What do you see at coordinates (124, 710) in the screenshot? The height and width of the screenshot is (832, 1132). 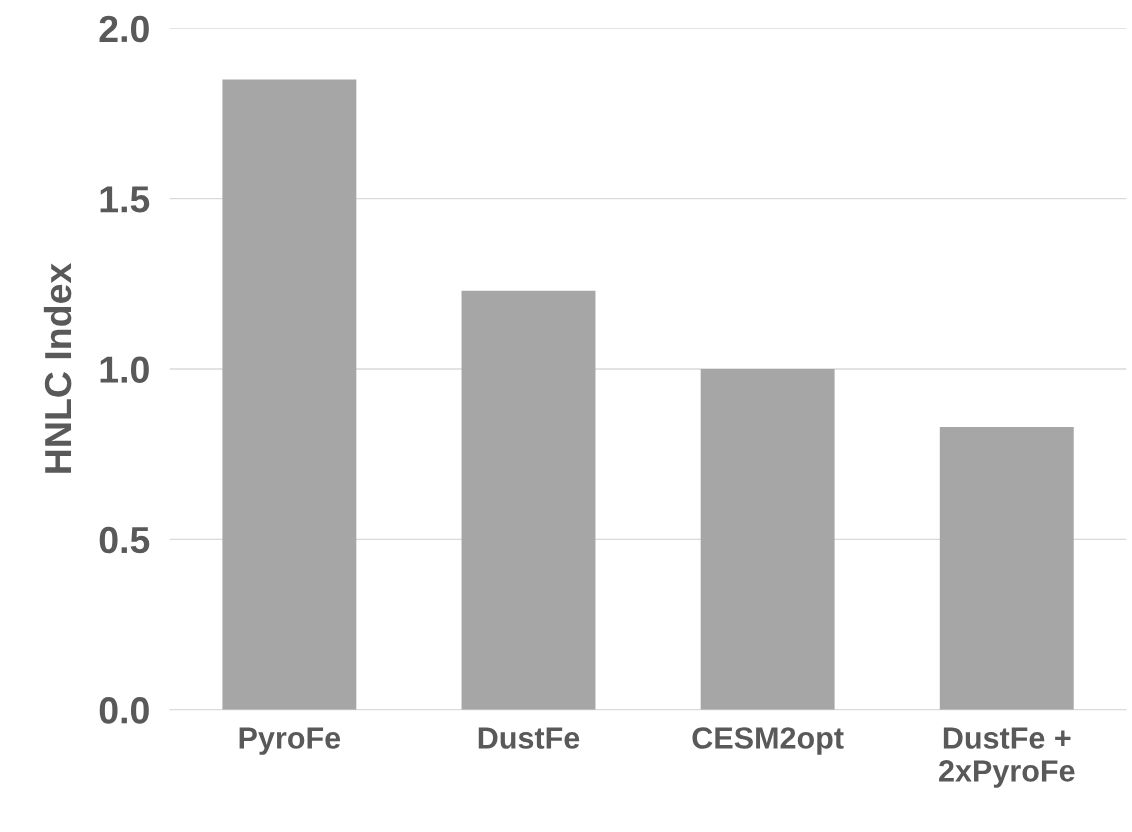 I see `y-tick-label: 0.0` at bounding box center [124, 710].